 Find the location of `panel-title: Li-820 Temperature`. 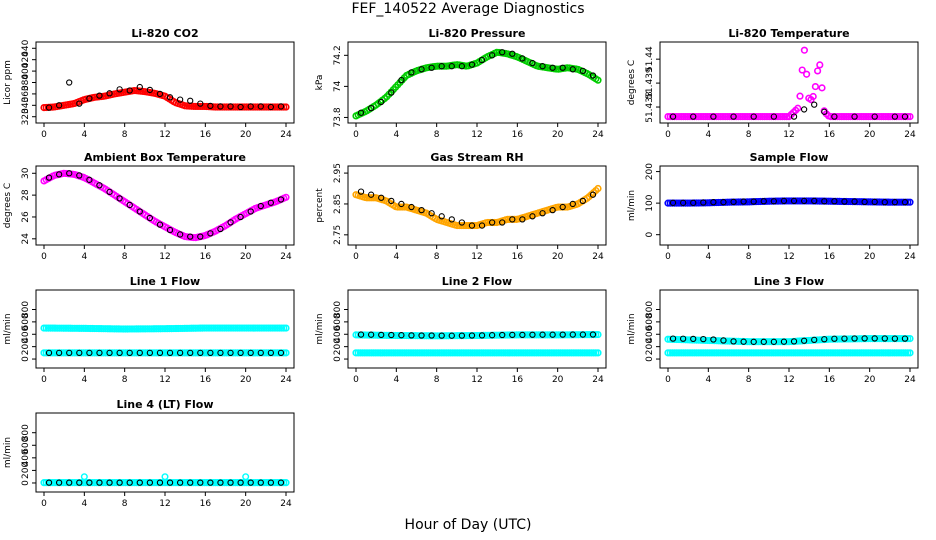

panel-title: Li-820 Temperature is located at coordinates (788, 33).